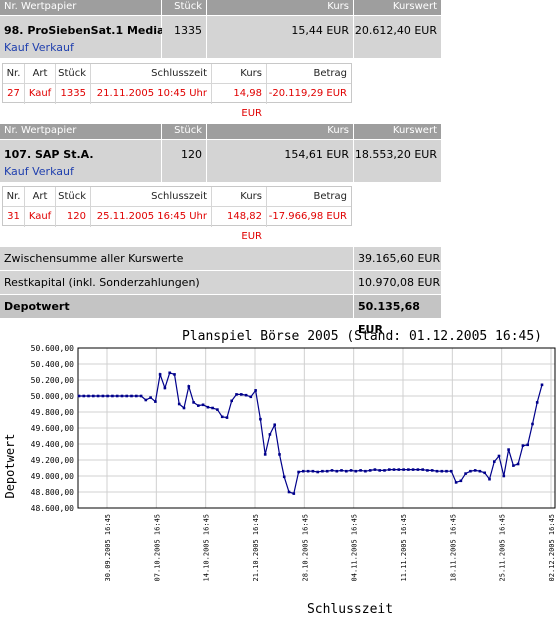 This screenshot has height=620, width=559. Describe the element at coordinates (84, 30) in the screenshot. I see `position-name: 98. ProSiebenSat.1 Media` at that location.